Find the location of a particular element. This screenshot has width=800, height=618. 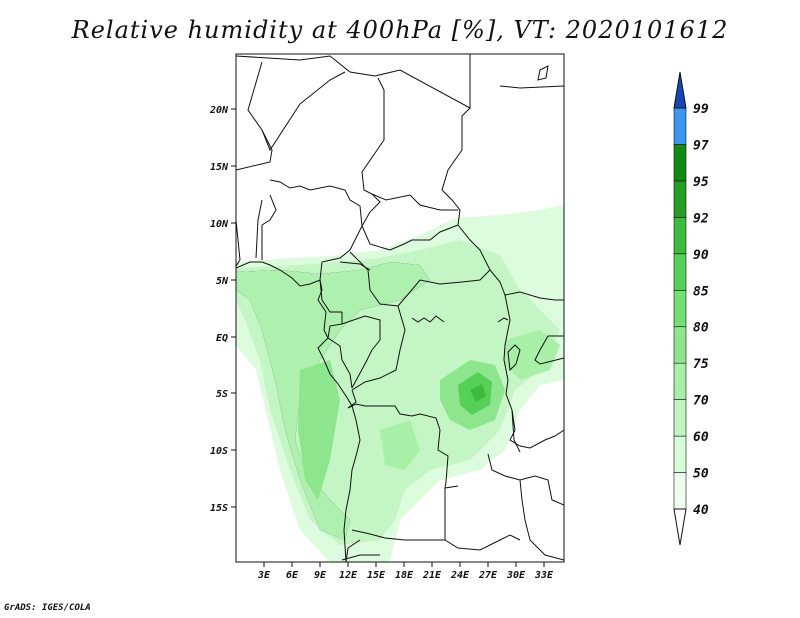

colorbar: 40 50 60 70 75 80 85 90 92 95 97 99 is located at coordinates (691, 308).